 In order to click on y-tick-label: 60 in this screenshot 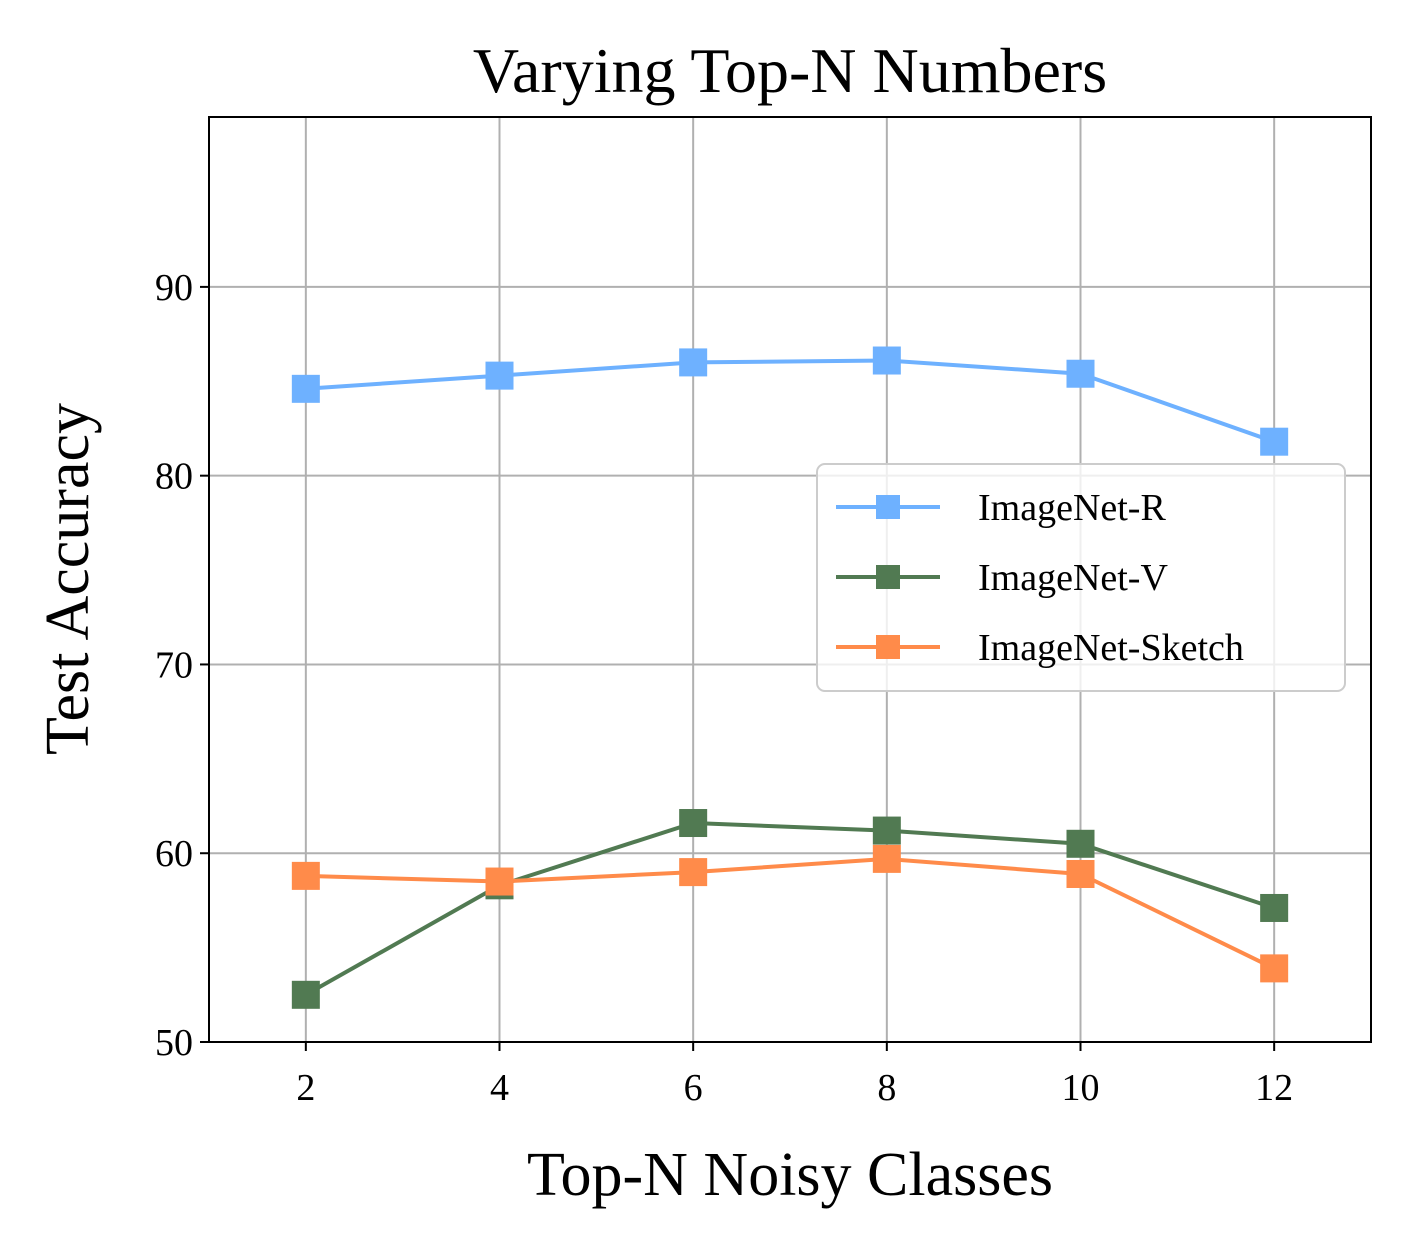, I will do `click(174, 854)`.